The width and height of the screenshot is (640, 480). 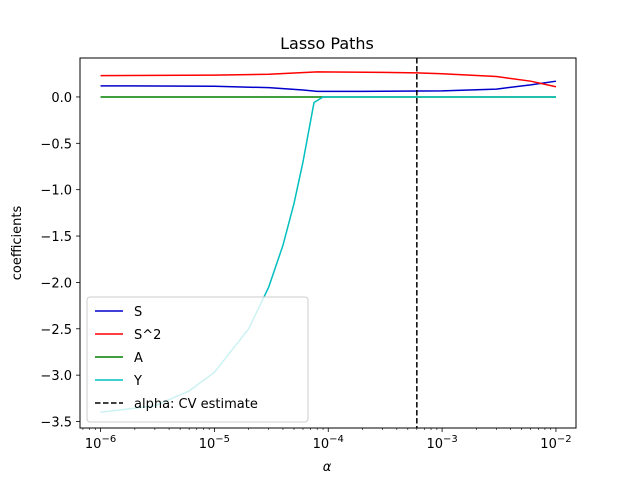 What do you see at coordinates (56, 283) in the screenshot?
I see `y-tick-label: −2.0` at bounding box center [56, 283].